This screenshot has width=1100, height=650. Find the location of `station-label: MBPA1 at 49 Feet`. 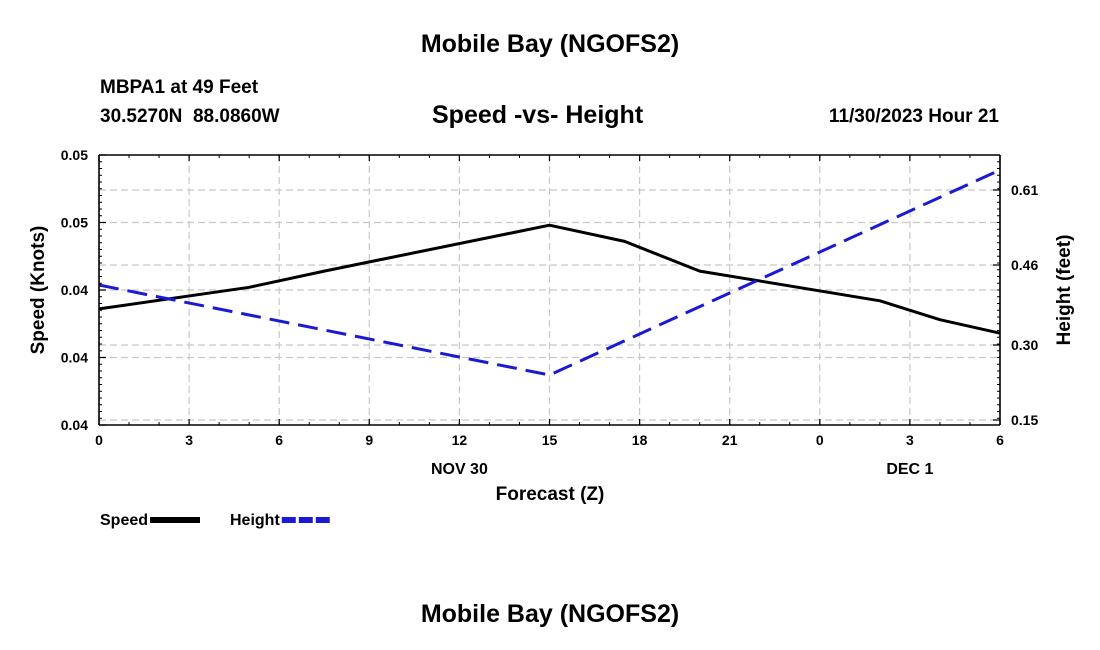

station-label: MBPA1 at 49 Feet is located at coordinates (179, 87).